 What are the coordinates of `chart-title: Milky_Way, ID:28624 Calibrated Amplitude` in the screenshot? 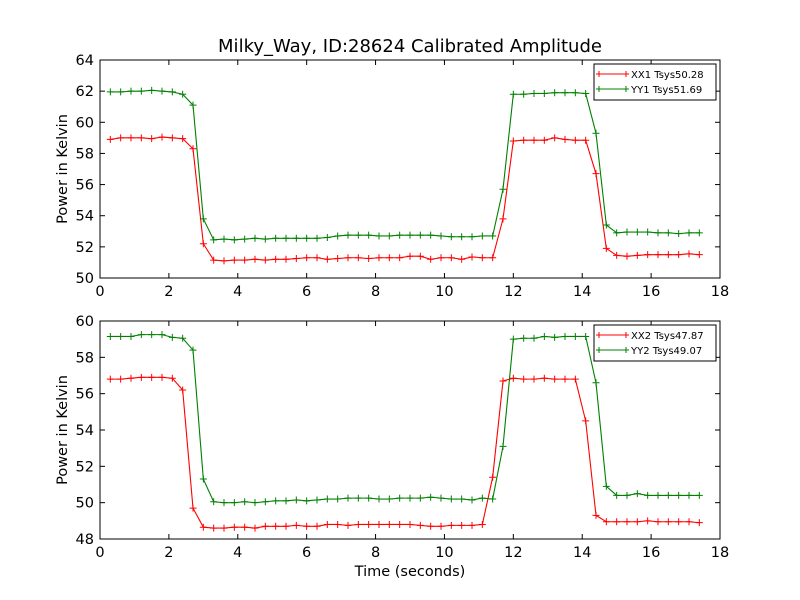 It's located at (410, 46).